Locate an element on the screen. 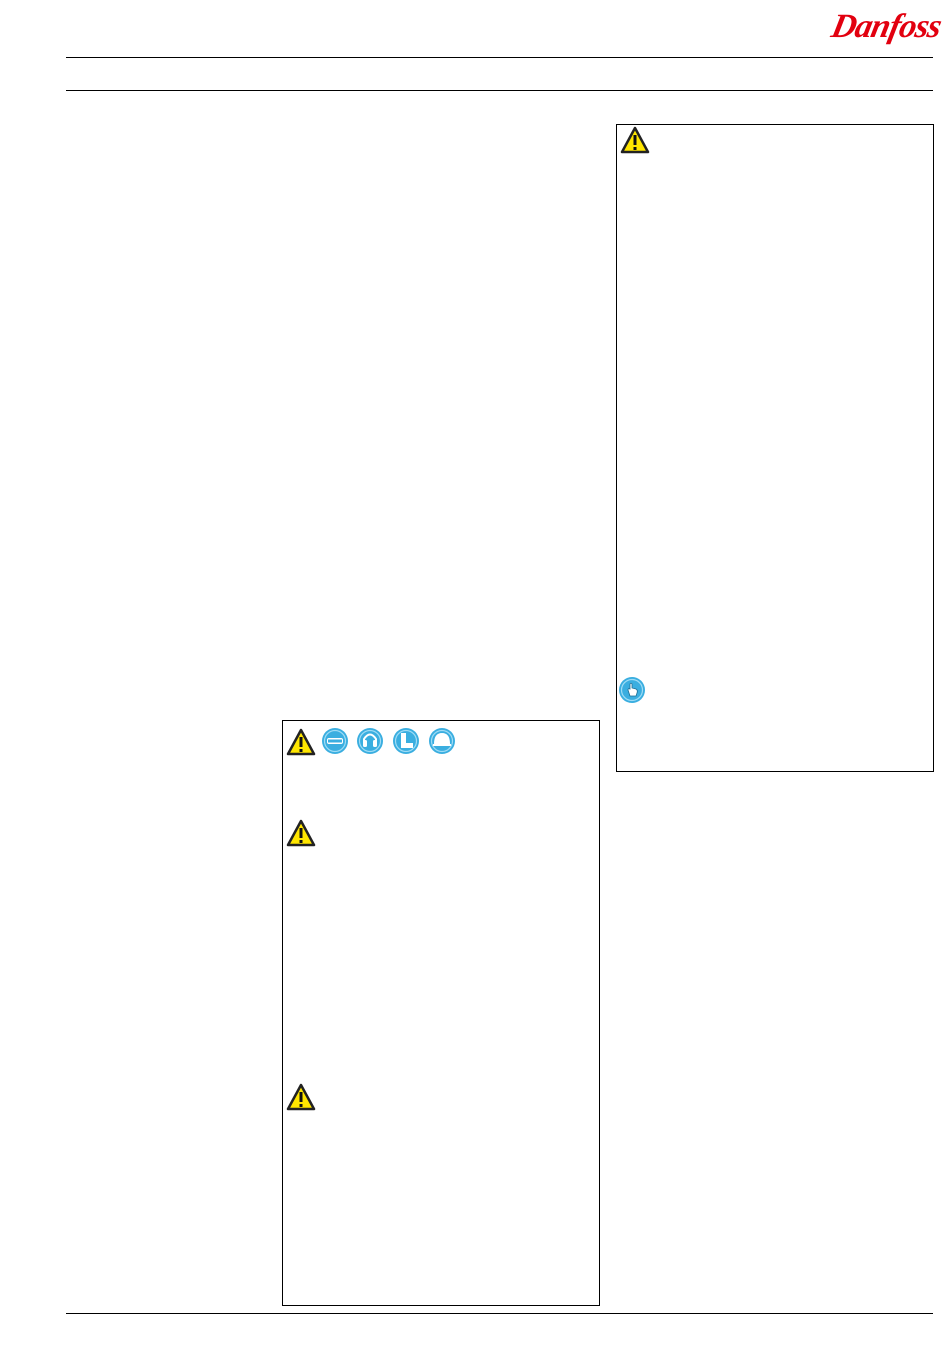 The width and height of the screenshot is (950, 1369). safety-box is located at coordinates (441, 1013).